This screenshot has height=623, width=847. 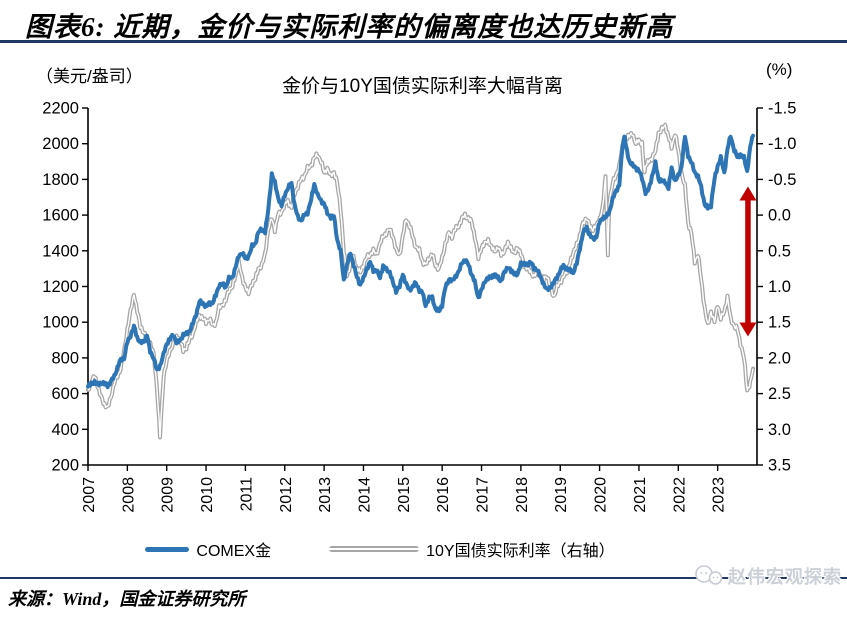 I want to click on legend-item-real-rate: 10Y国债实际利率（右轴）, so click(x=472, y=549).